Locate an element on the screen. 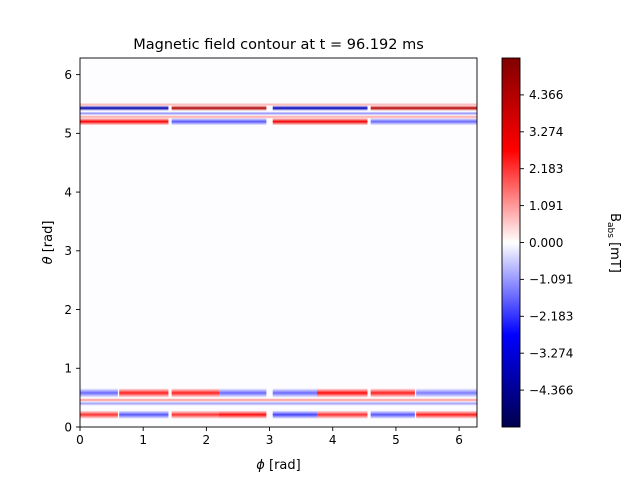  y-axis-symbol: θ is located at coordinates (48, 260).